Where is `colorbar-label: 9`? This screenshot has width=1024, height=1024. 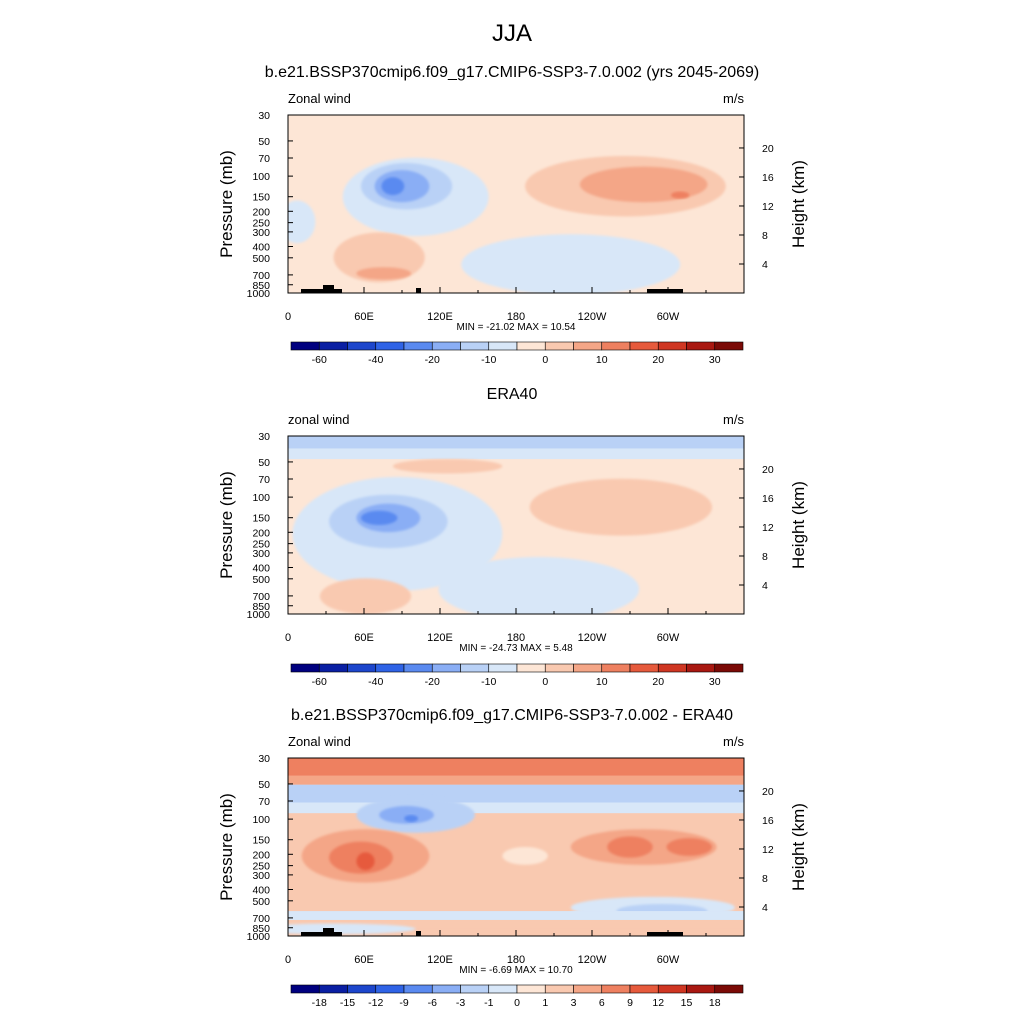 colorbar-label: 9 is located at coordinates (630, 1003).